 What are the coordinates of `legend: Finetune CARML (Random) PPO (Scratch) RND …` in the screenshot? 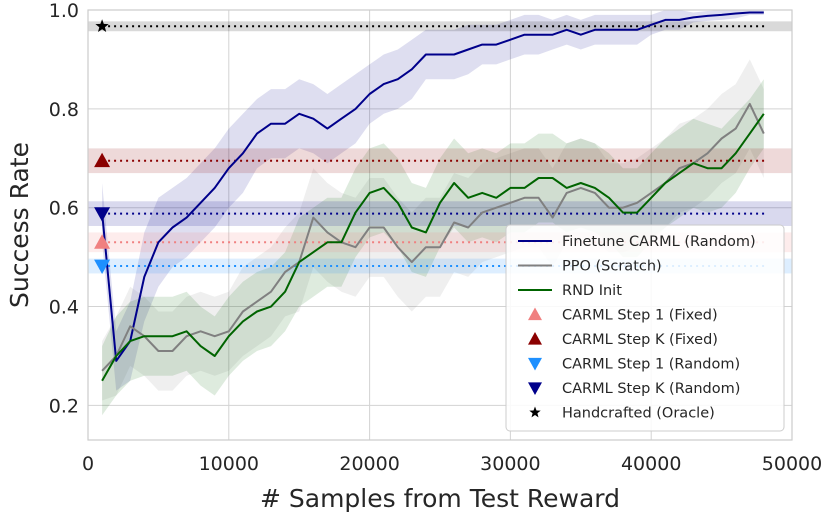 It's located at (645, 328).